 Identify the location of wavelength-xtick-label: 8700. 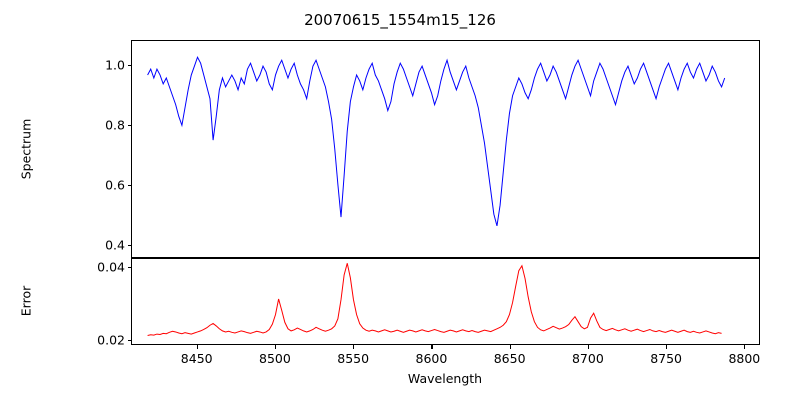
(587, 358).